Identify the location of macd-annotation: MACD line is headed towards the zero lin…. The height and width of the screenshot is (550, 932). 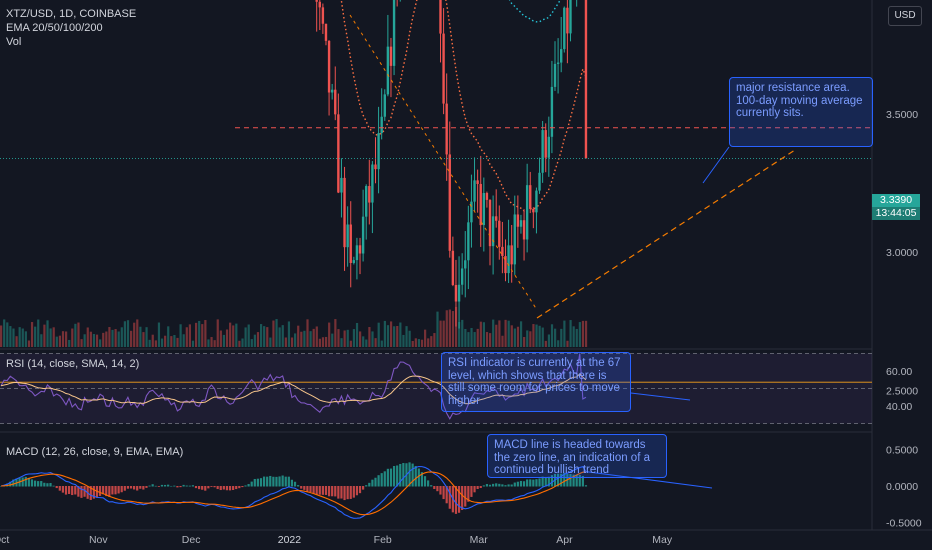
(577, 456).